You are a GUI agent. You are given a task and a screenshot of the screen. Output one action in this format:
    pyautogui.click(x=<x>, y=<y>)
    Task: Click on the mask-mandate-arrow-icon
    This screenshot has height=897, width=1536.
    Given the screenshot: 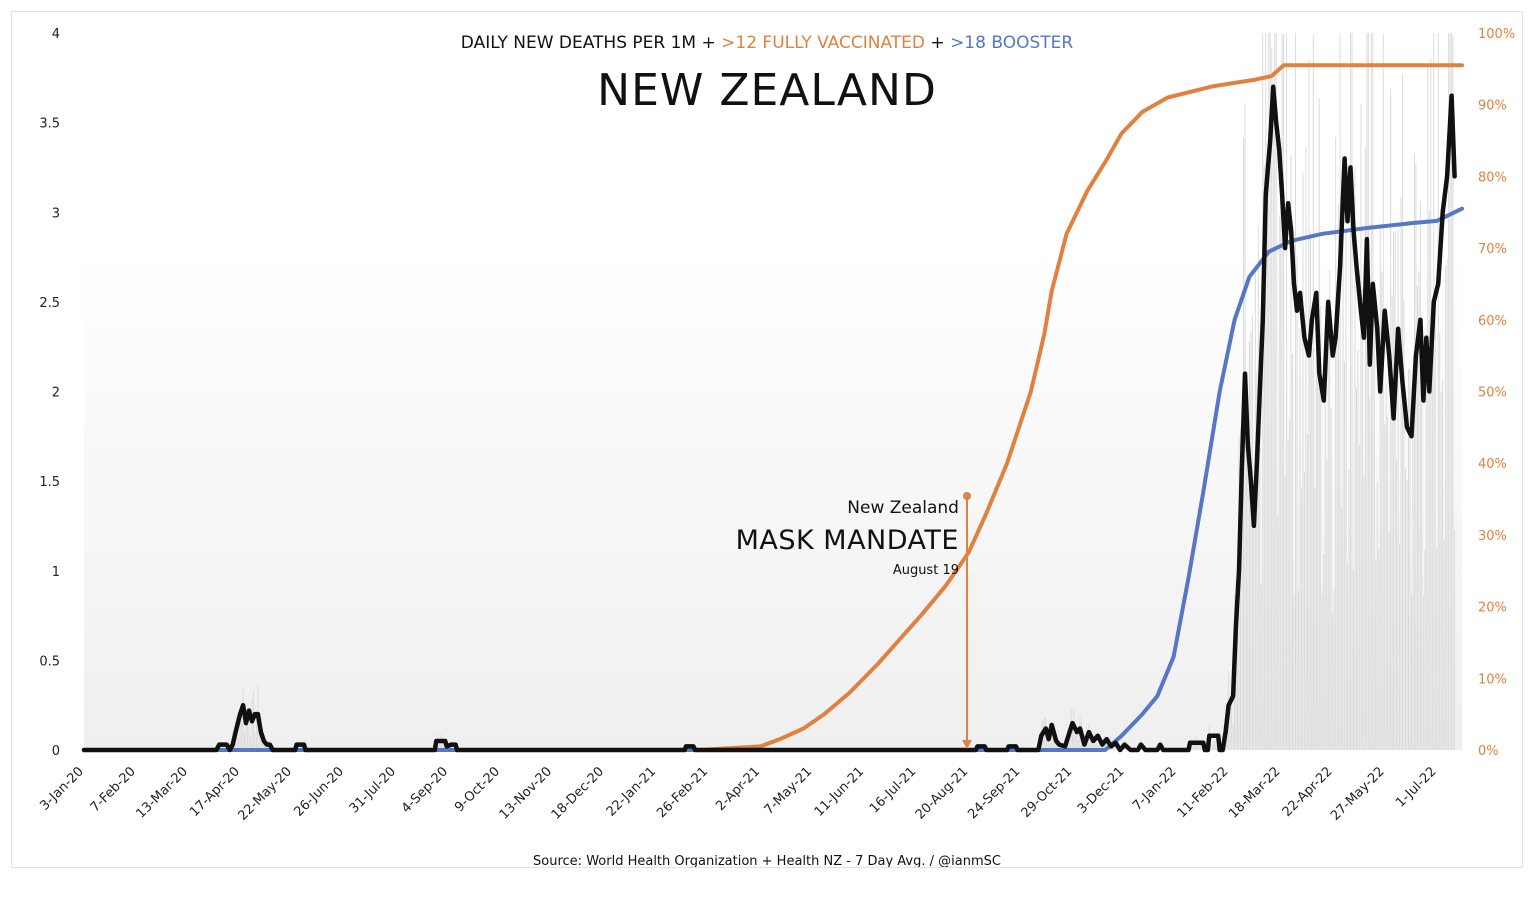 What is the action you would take?
    pyautogui.click(x=966, y=744)
    